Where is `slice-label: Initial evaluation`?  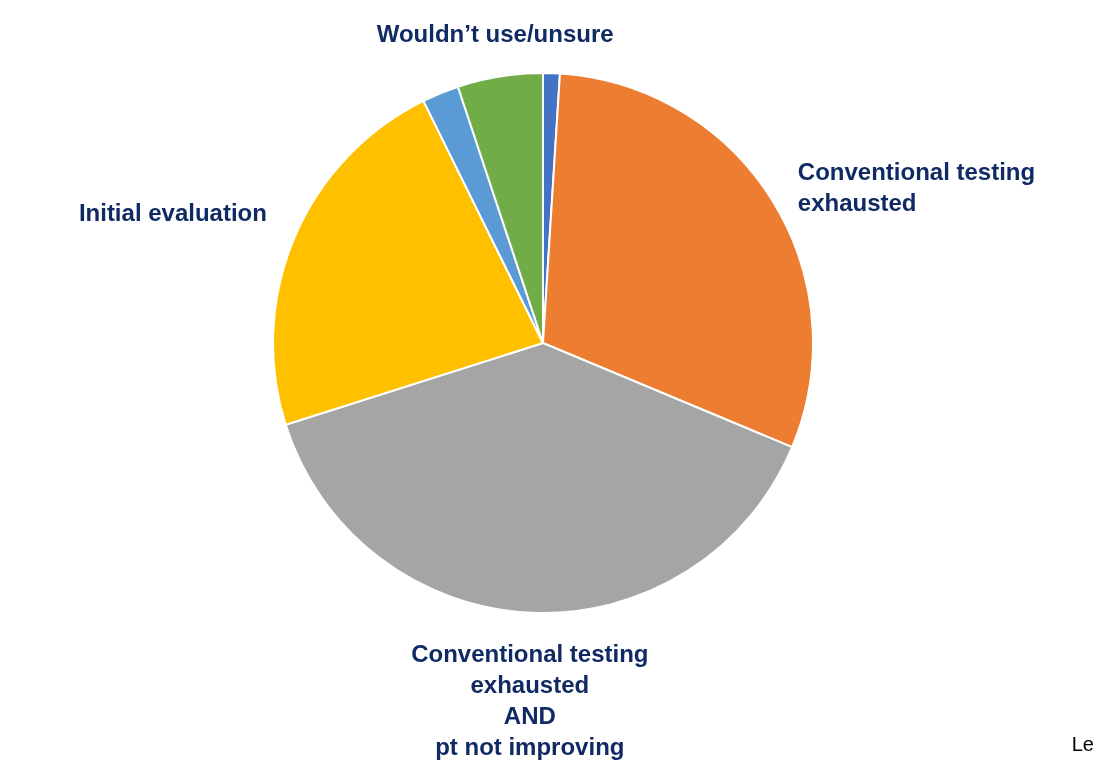 slice-label: Initial evaluation is located at coordinates (172, 212).